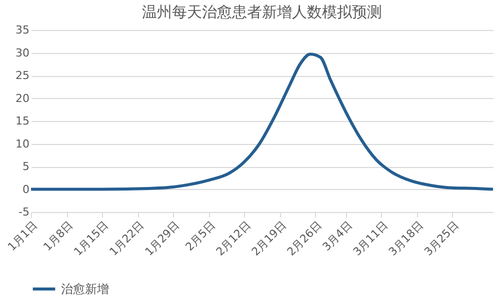  Describe the element at coordinates (23, 53) in the screenshot. I see `y-tick-label: 30` at that location.